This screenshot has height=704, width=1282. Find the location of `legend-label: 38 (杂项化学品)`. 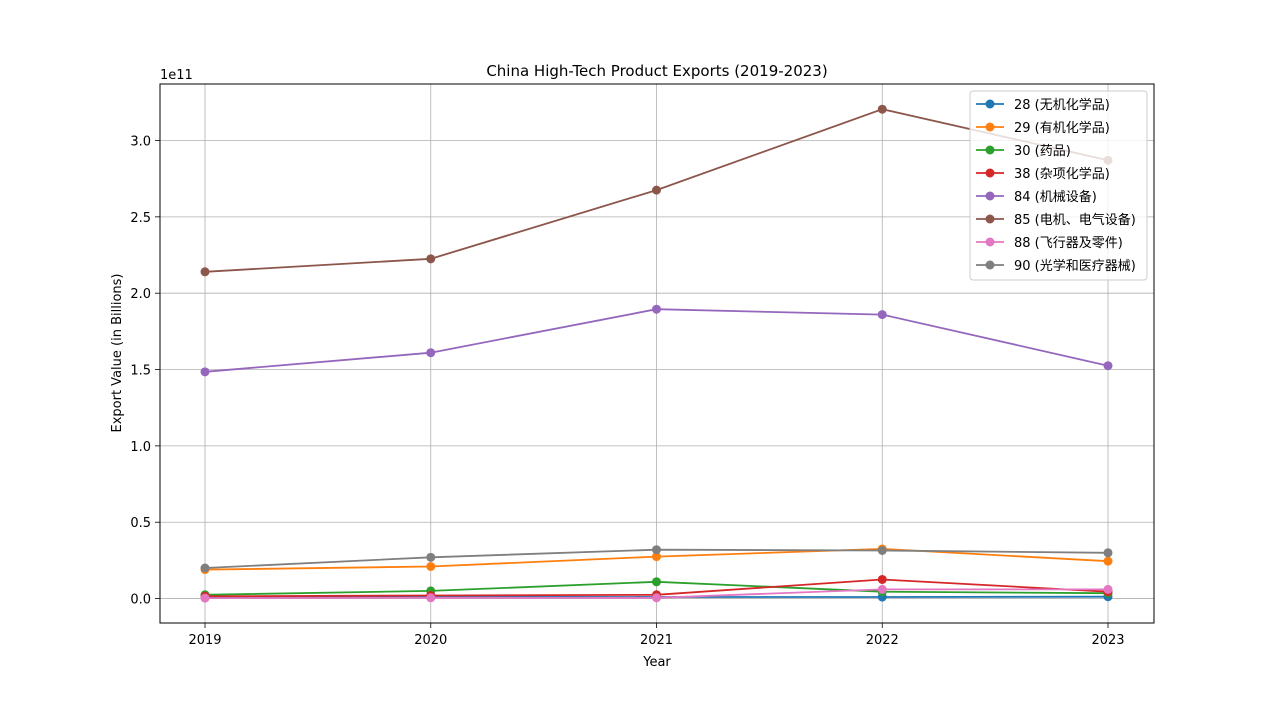

legend-label: 38 (杂项化学品) is located at coordinates (1062, 174).